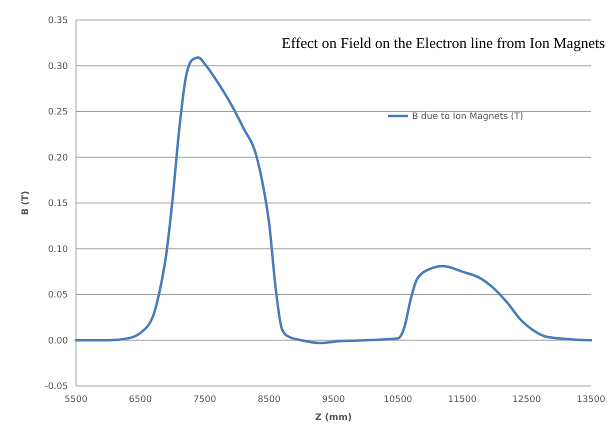  Describe the element at coordinates (58, 341) in the screenshot. I see `y-tick-label: 0.00` at that location.